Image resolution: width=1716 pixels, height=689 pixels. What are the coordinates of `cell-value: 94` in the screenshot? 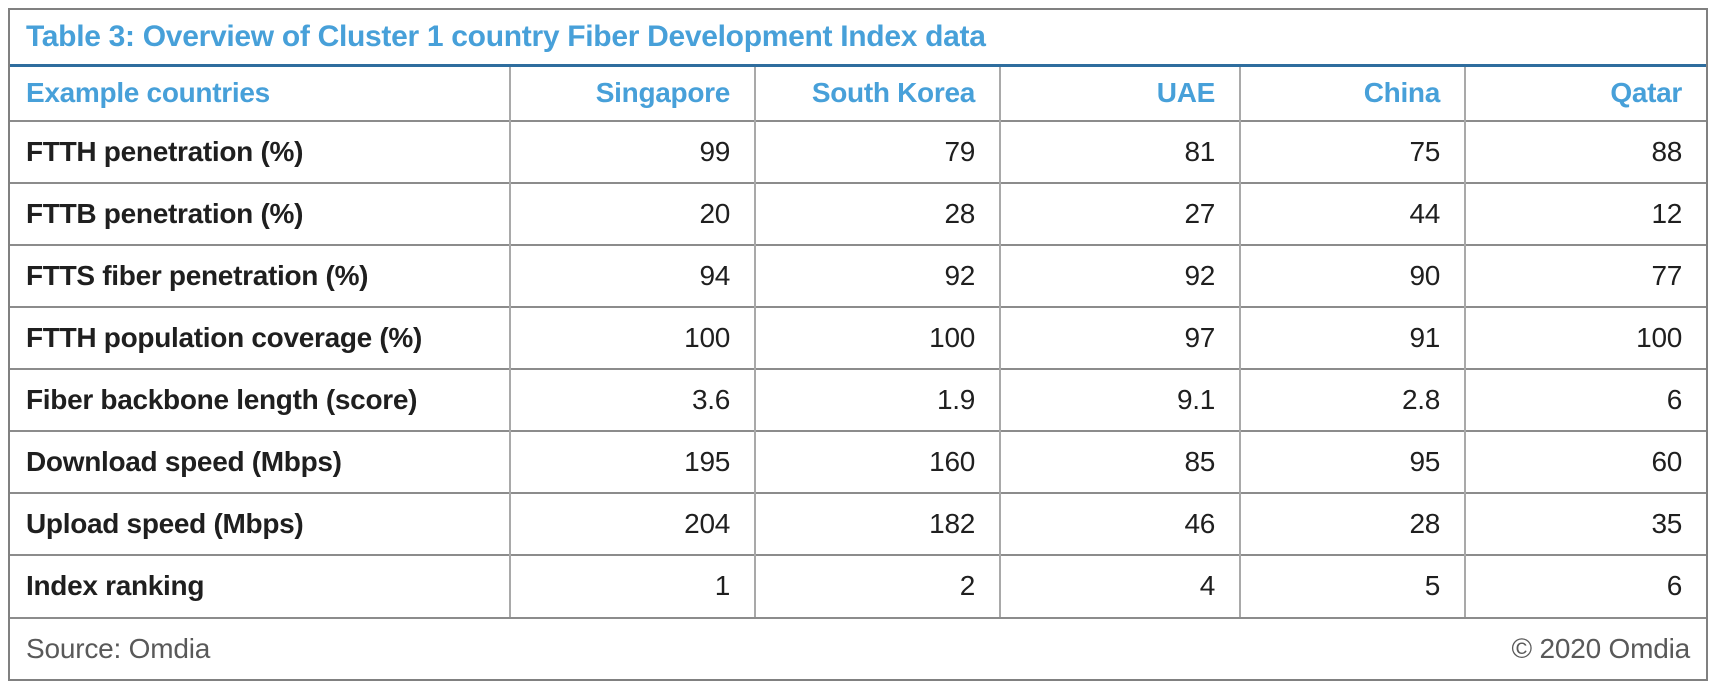 It's located at (632, 275).